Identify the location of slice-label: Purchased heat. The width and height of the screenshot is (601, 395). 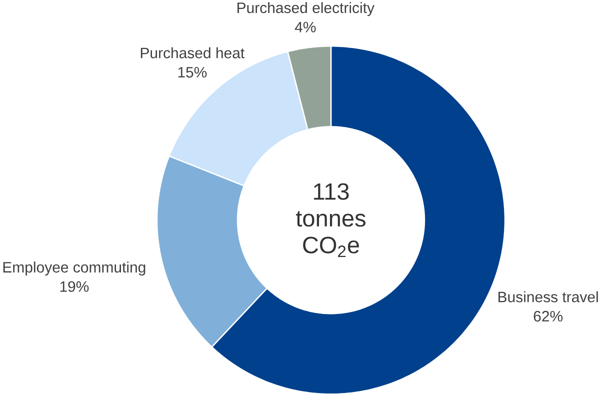
(192, 52).